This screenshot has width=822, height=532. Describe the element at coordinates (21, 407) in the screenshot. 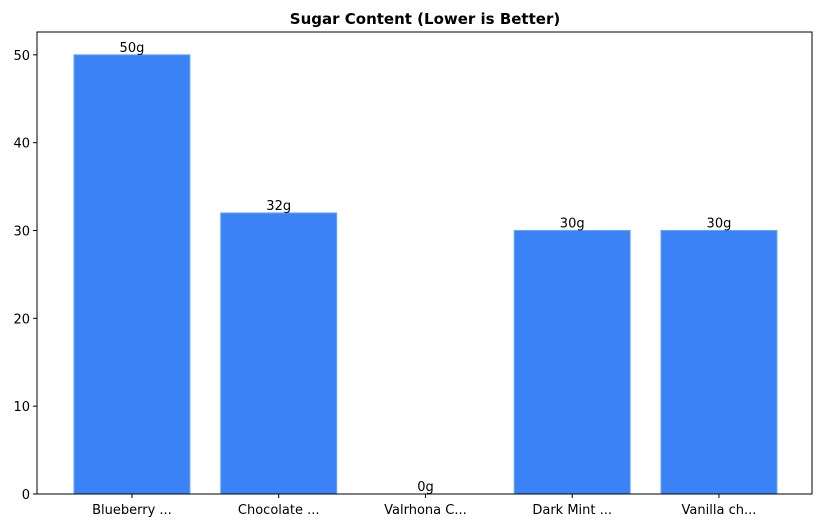

I see `y-tick-label: 10` at that location.